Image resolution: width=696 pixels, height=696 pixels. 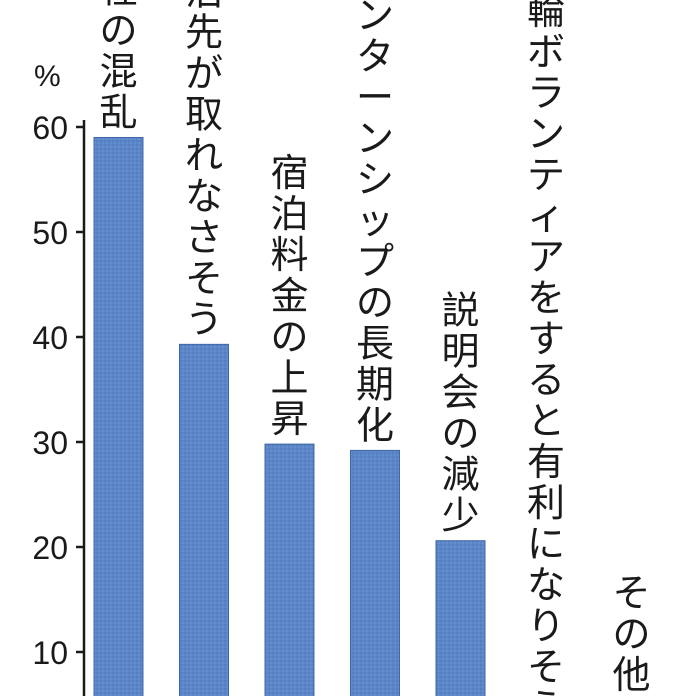 I want to click on y-tick-label: 20, so click(x=50, y=548).